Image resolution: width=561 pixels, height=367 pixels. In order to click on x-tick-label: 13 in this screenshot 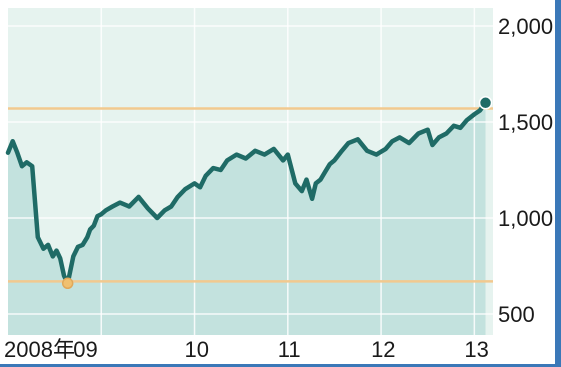, I will do `click(476, 349)`.